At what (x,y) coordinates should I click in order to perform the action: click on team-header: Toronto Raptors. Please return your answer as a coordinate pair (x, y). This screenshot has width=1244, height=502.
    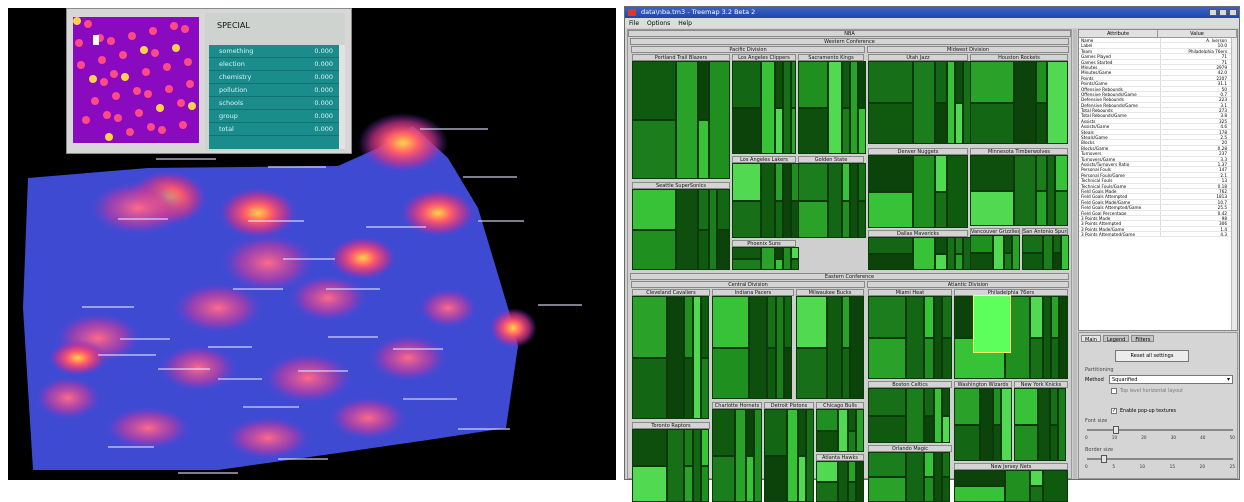
    Looking at the image, I should click on (671, 425).